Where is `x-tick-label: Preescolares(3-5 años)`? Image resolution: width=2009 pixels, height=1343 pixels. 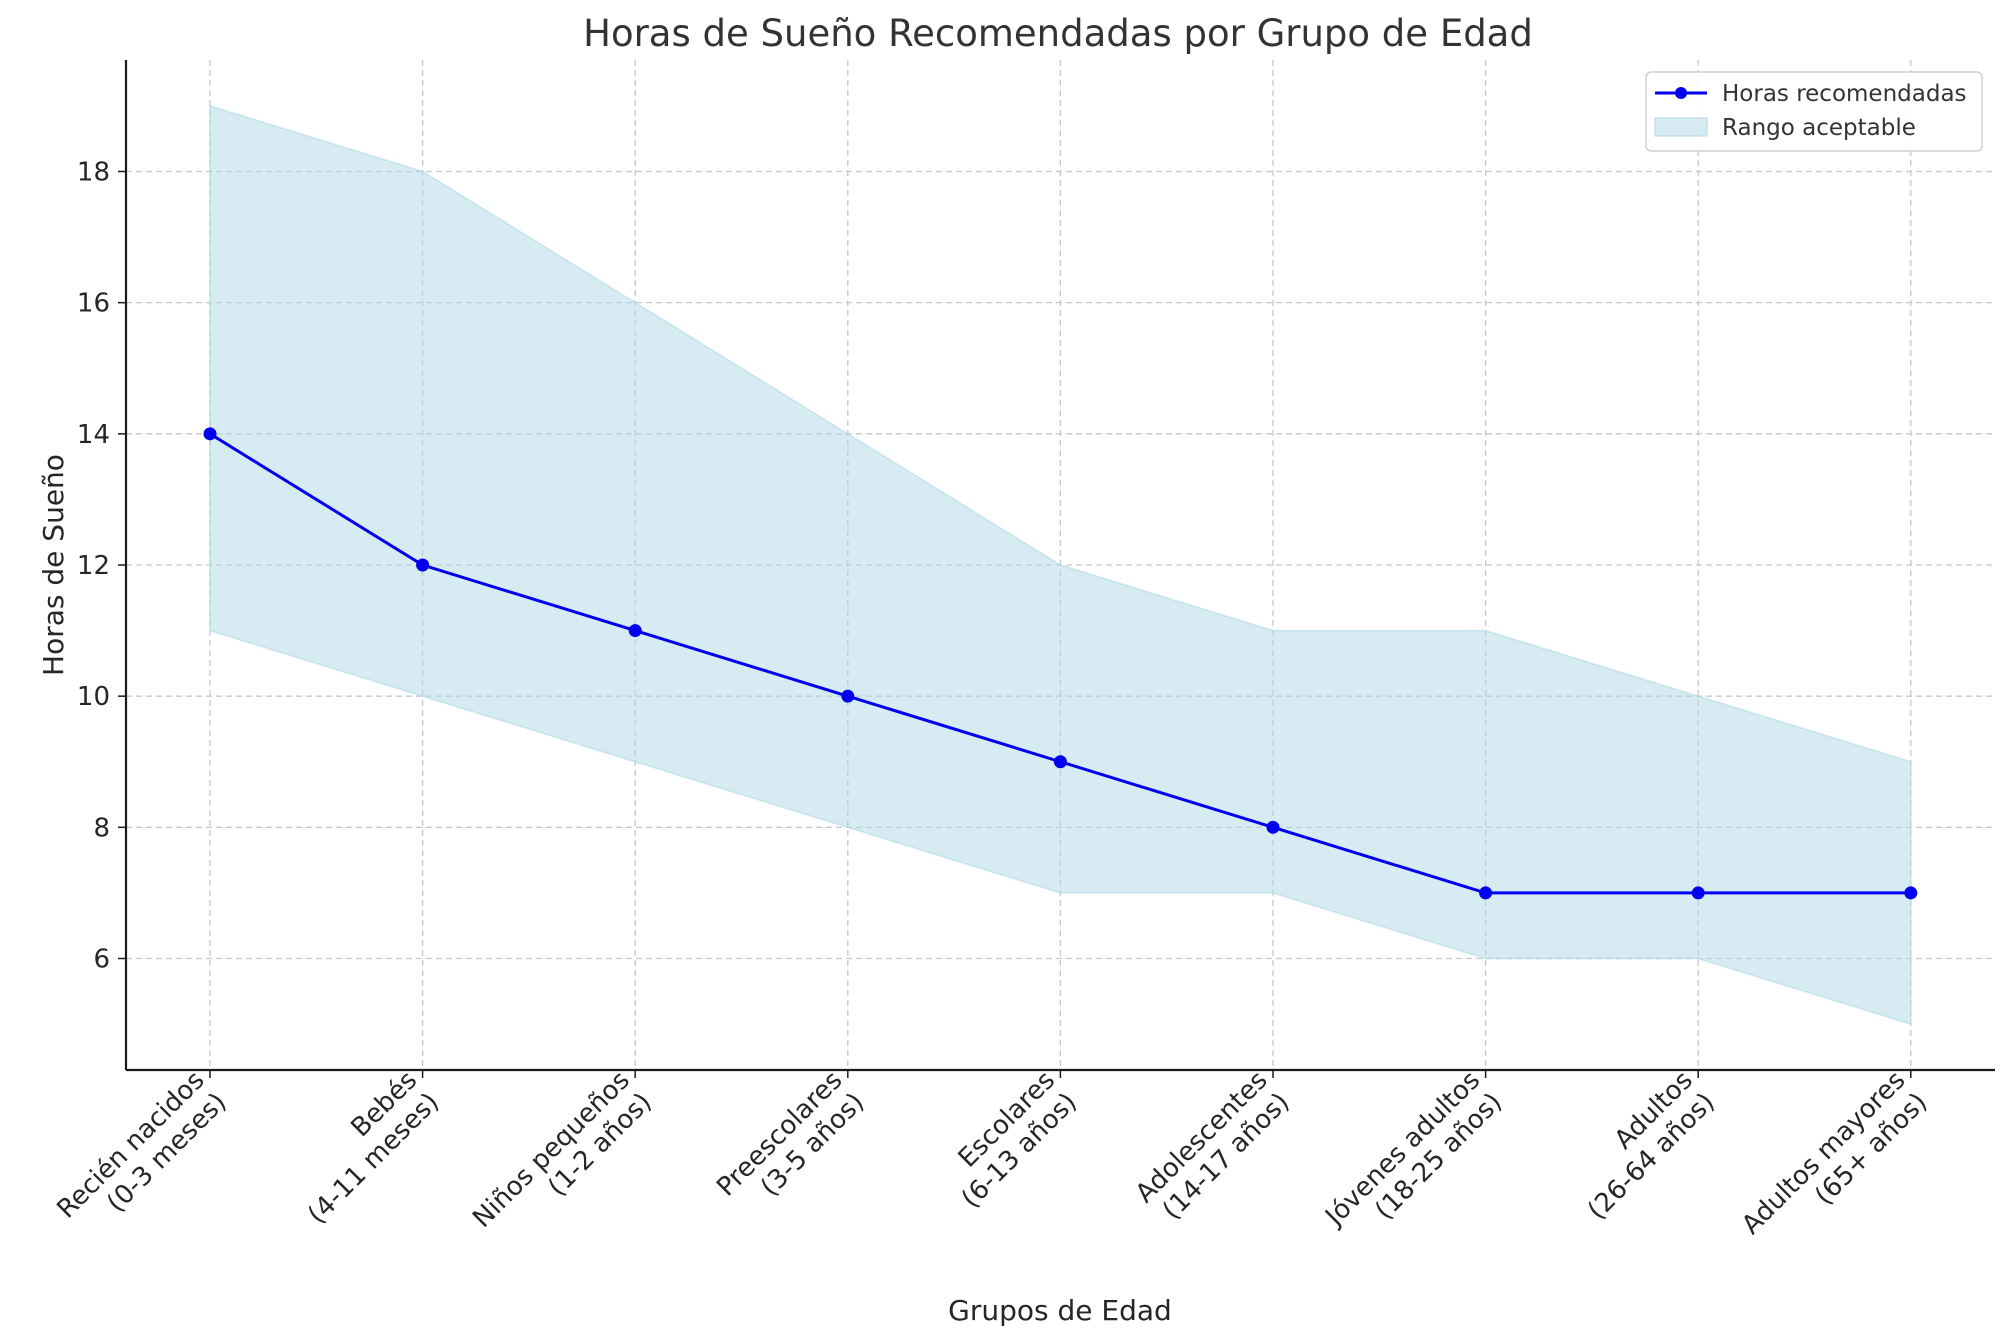
x-tick-label: Preescolares(3-5 años) is located at coordinates (790, 1133).